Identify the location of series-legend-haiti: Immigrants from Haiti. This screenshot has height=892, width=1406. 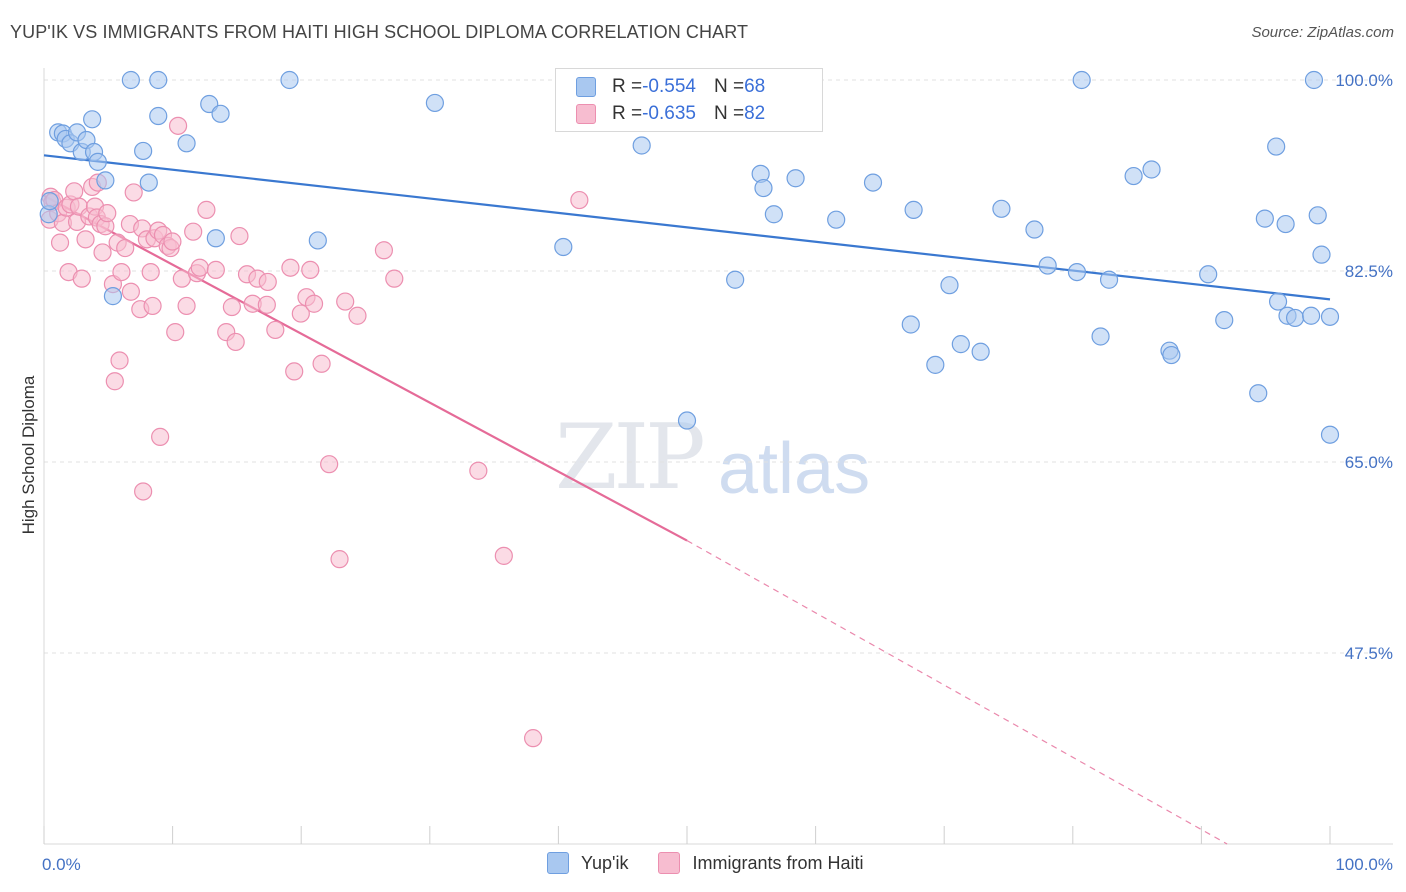
(761, 863).